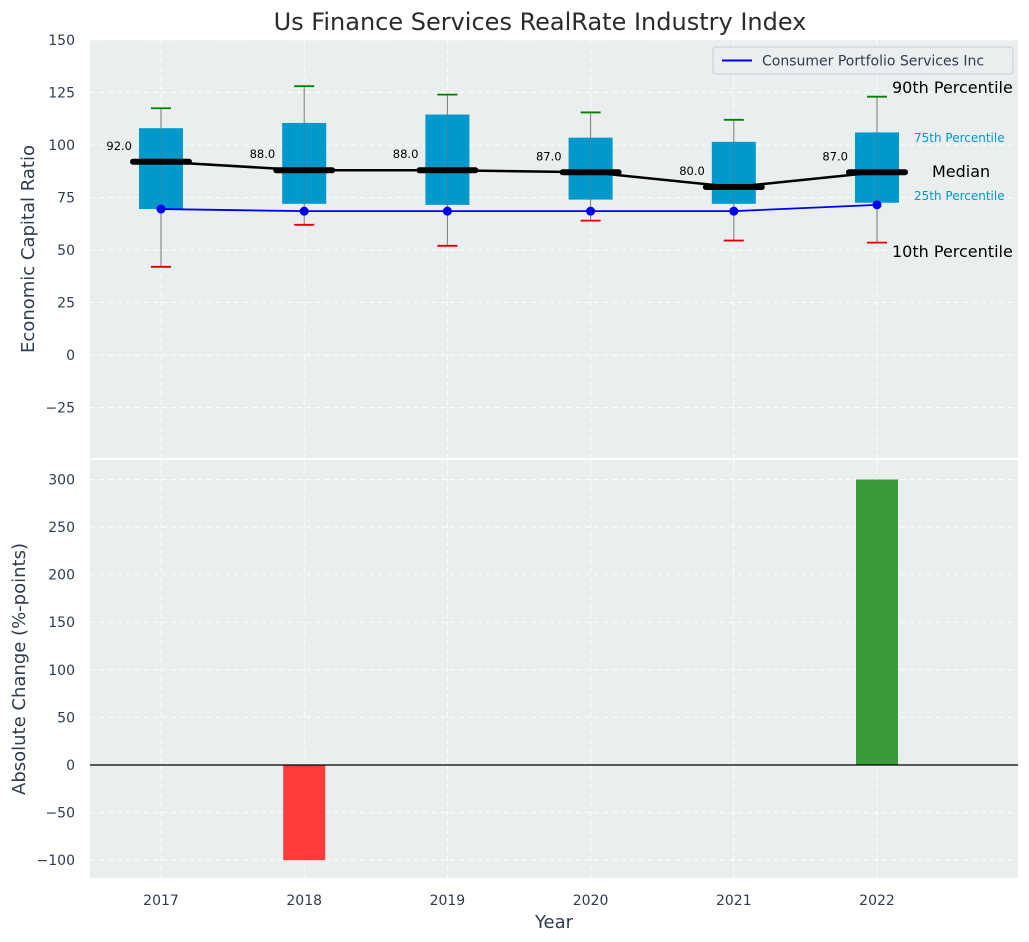  What do you see at coordinates (61, 94) in the screenshot?
I see `top-y-tick-label: 125` at bounding box center [61, 94].